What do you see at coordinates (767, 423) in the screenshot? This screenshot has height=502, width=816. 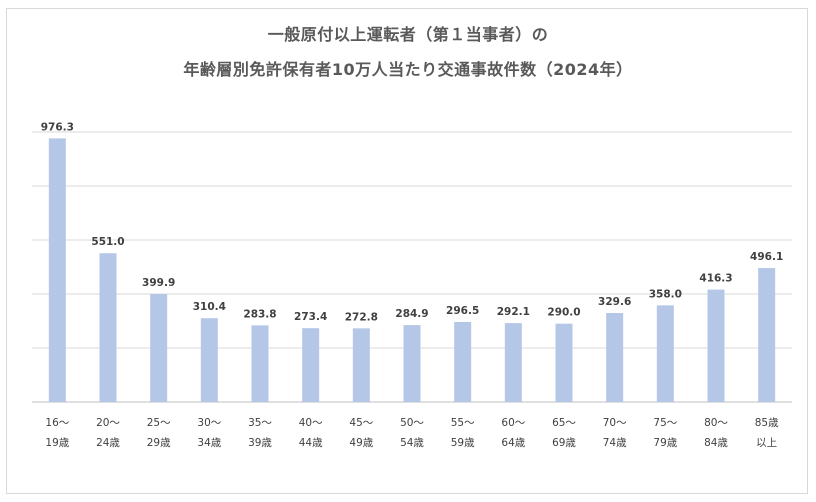 I see `x-tick-label: 85歳` at bounding box center [767, 423].